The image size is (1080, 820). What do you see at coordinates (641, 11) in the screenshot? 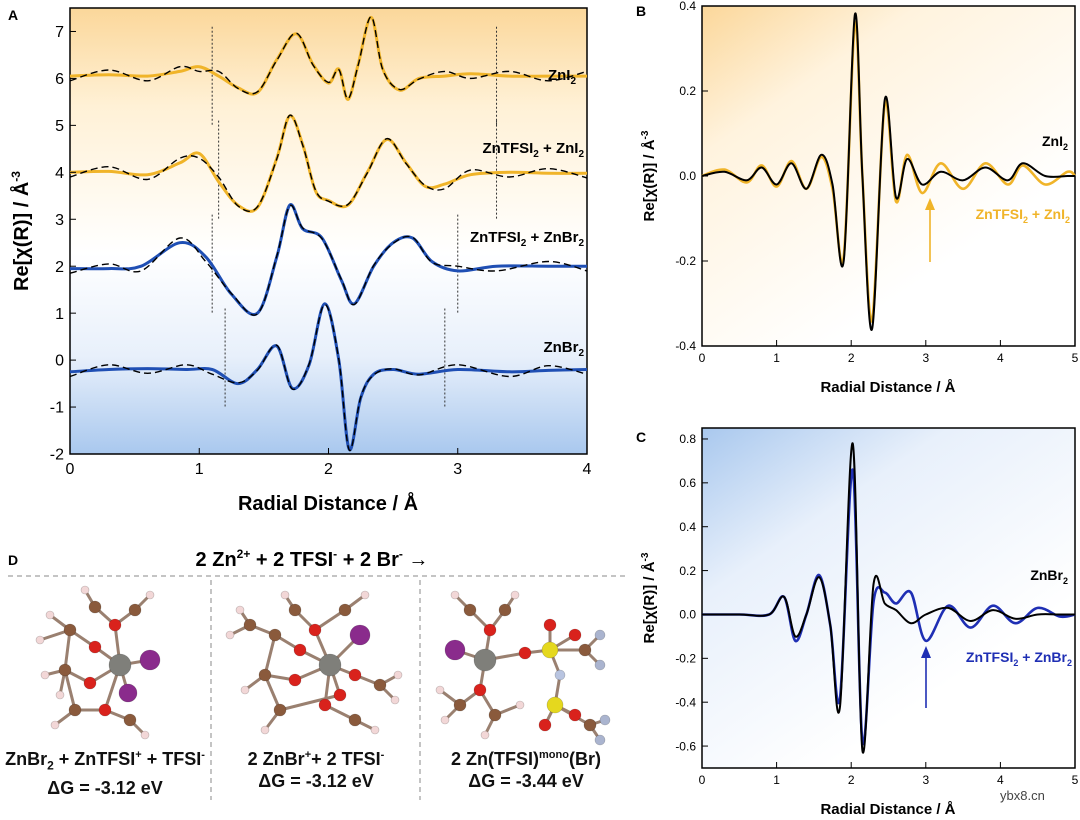
I see `panel-label-b: B` at bounding box center [641, 11].